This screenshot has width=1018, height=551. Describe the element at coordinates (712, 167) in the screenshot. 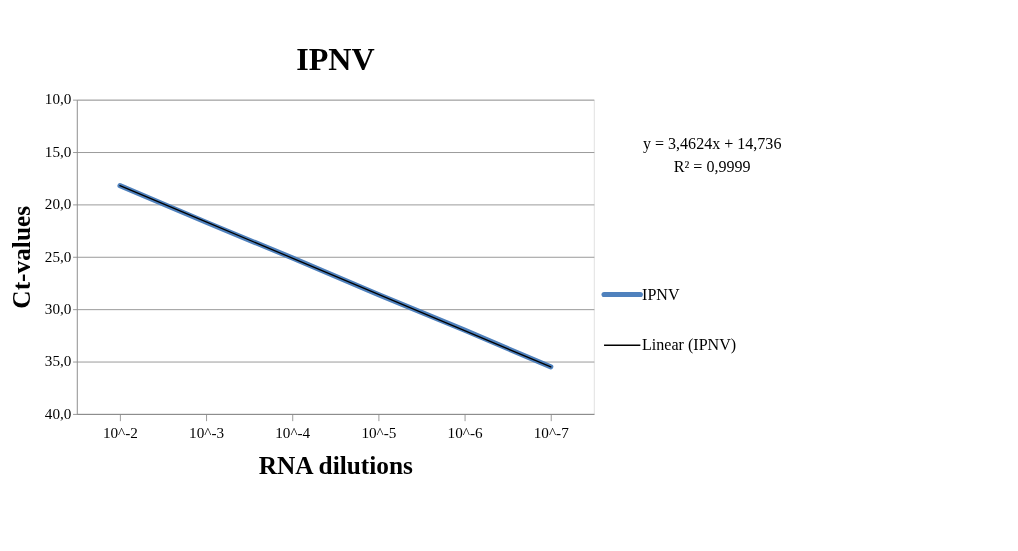

I see `text: R² = 0,9999` at that location.